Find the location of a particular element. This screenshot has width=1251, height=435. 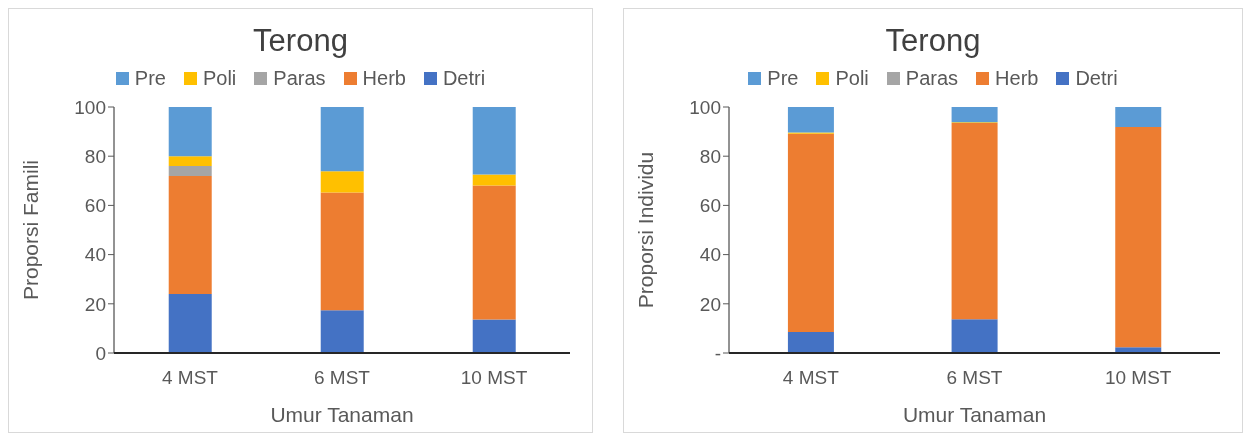

y-axis-title: Proporsi Famili is located at coordinates (31, 230).